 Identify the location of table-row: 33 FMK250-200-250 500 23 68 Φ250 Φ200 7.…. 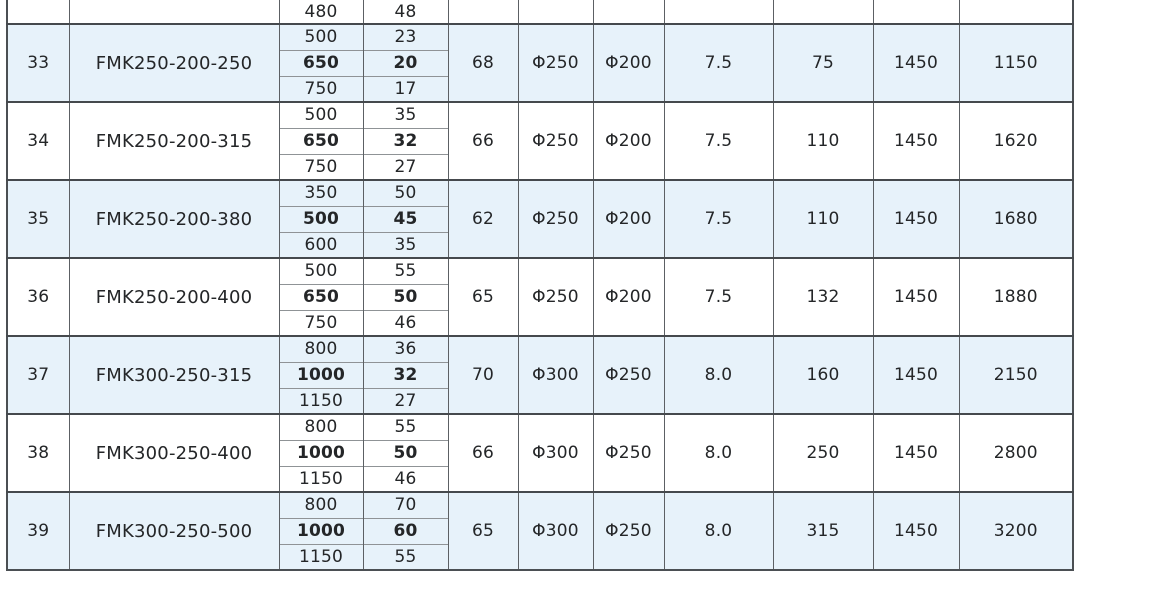
(540, 62).